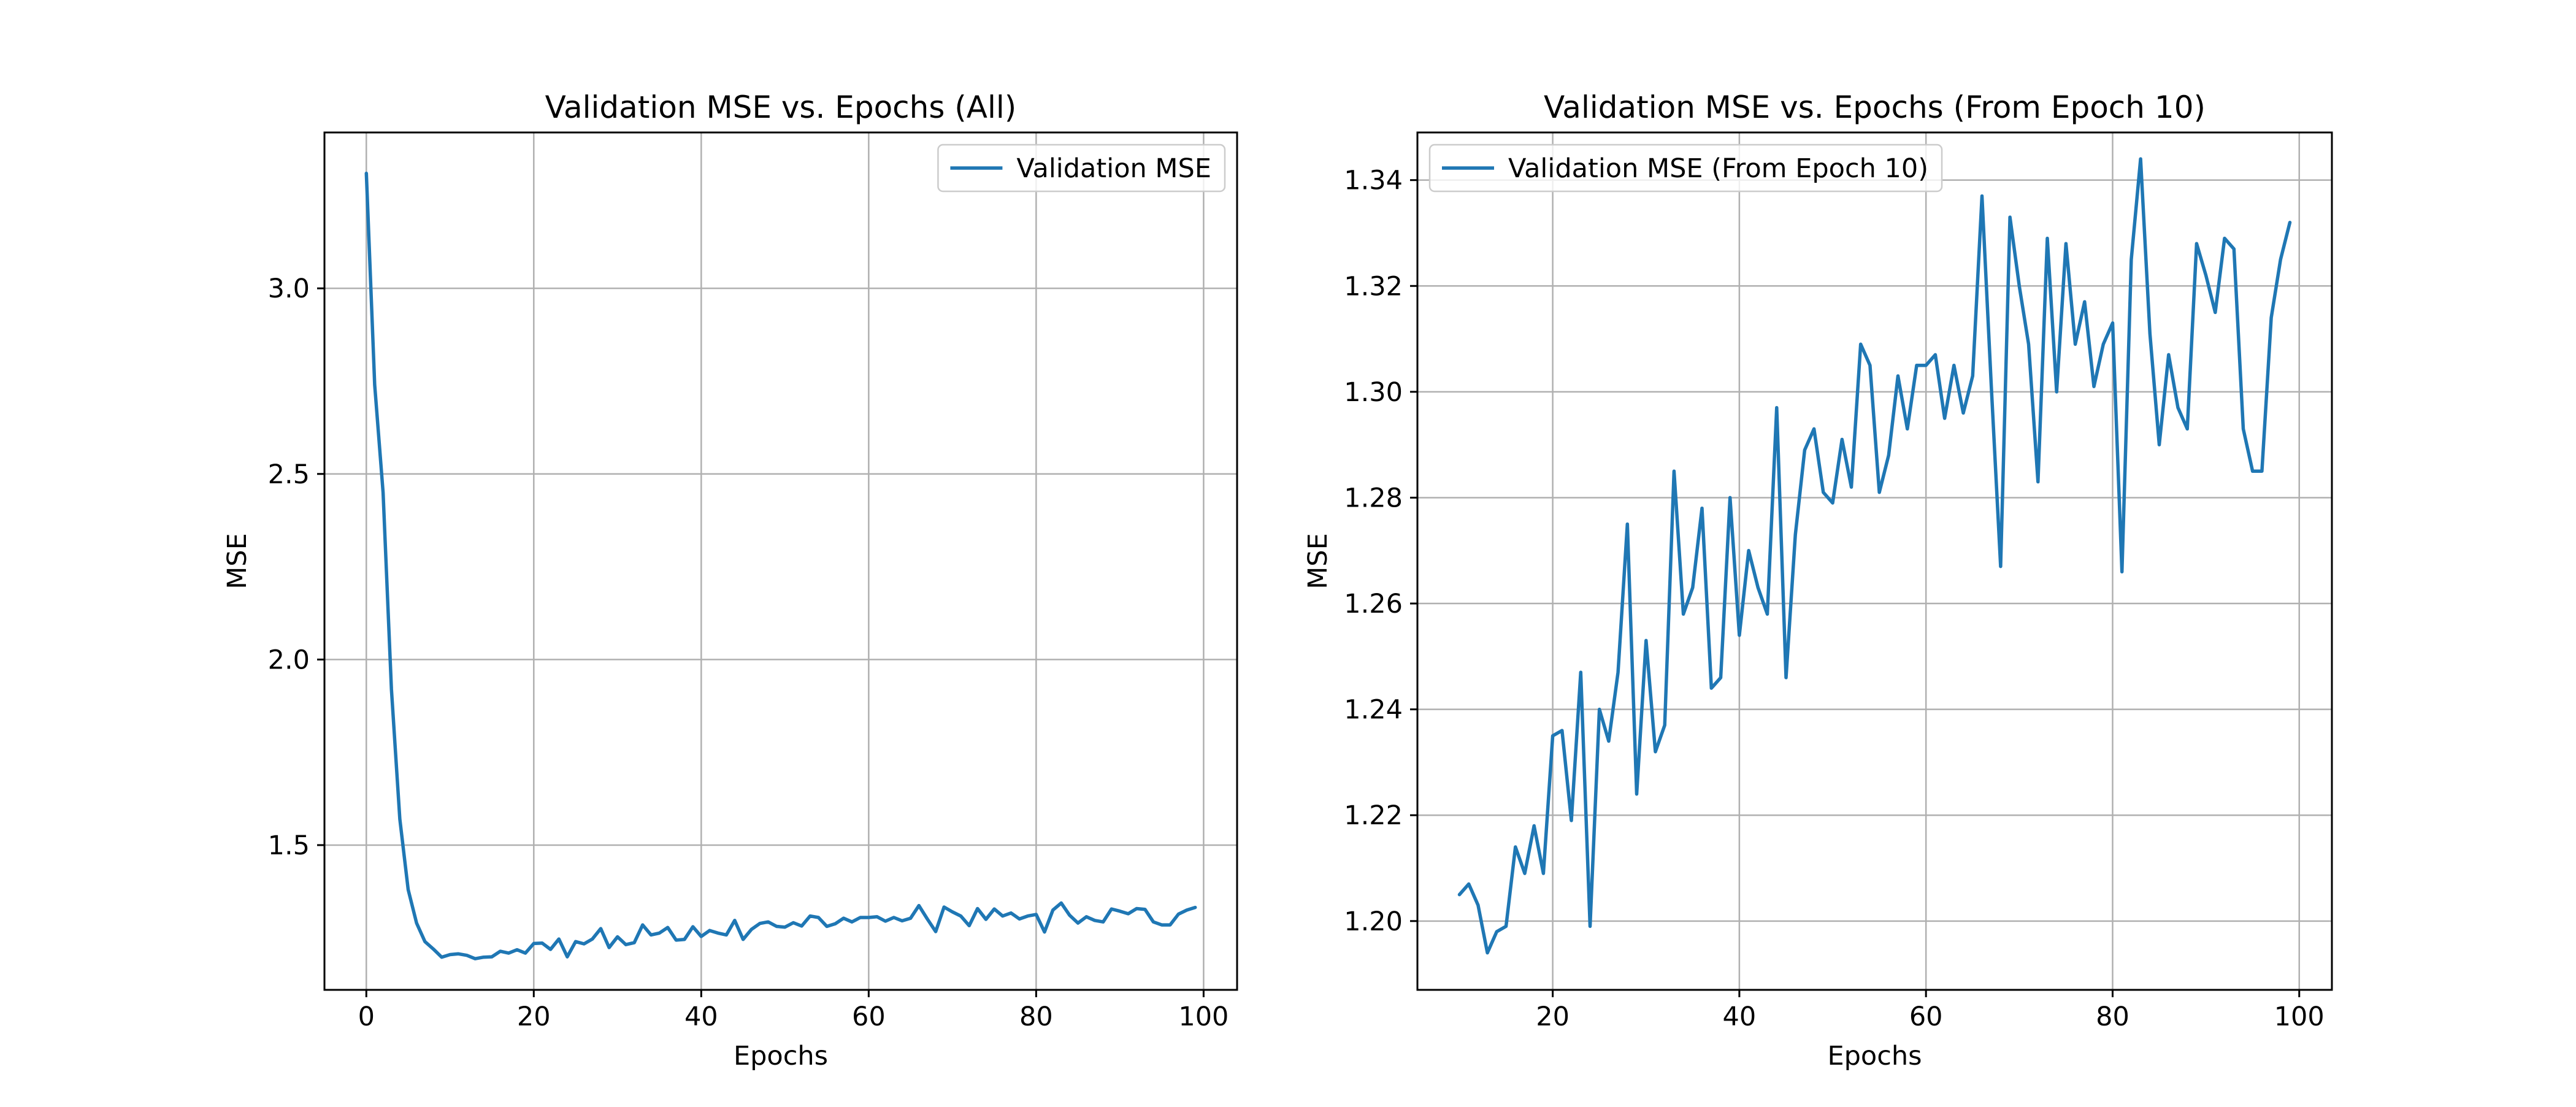 This screenshot has height=1107, width=2576. Describe the element at coordinates (1718, 168) in the screenshot. I see `legend-label: Validation MSE (From Epoch 10)` at that location.